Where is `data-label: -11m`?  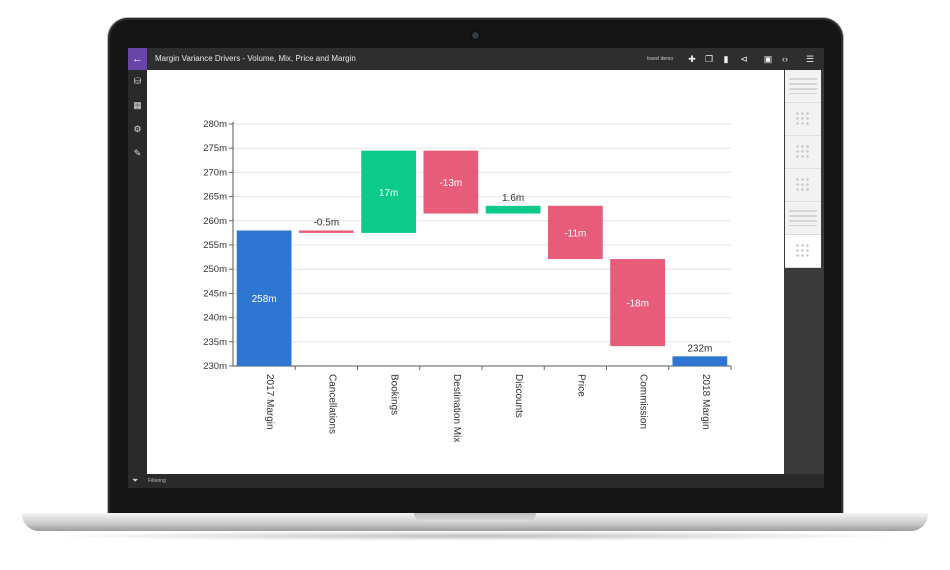
data-label: -11m is located at coordinates (575, 233).